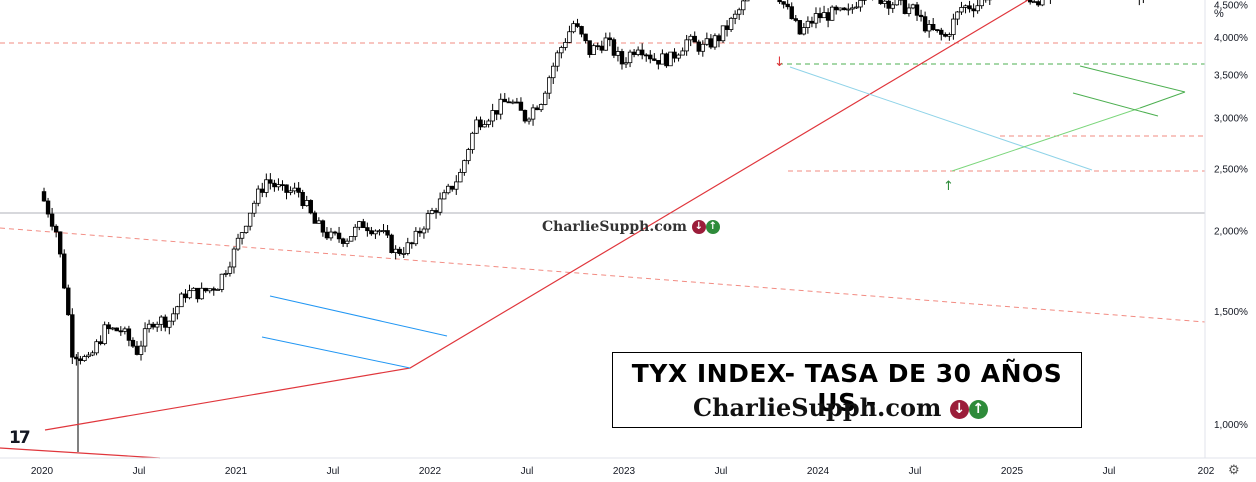 Image resolution: width=1256 pixels, height=482 pixels. I want to click on x-tick-label: 2022, so click(430, 471).